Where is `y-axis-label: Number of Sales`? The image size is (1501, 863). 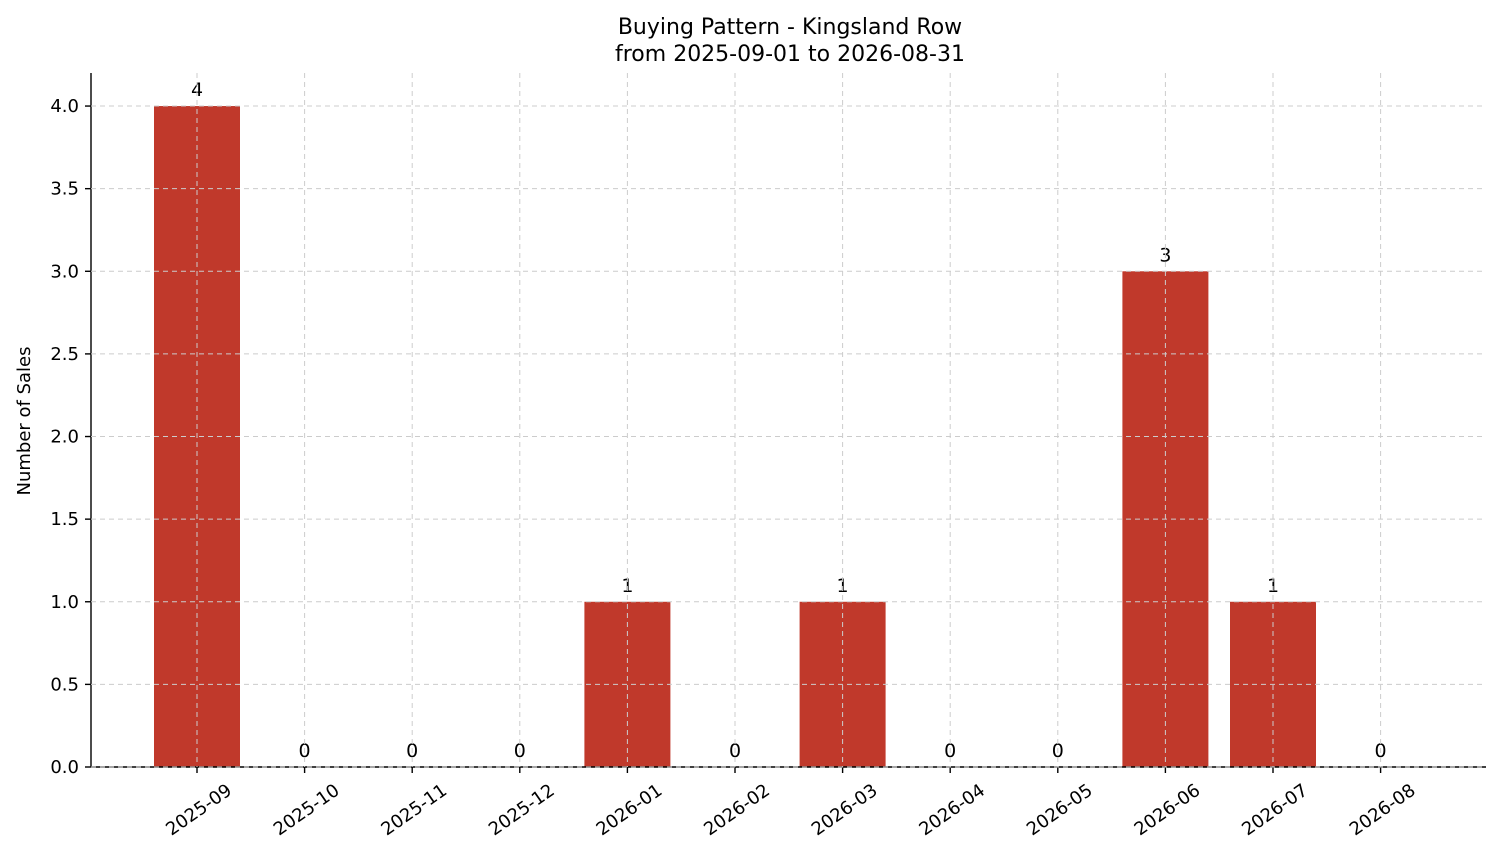 y-axis-label: Number of Sales is located at coordinates (24, 420).